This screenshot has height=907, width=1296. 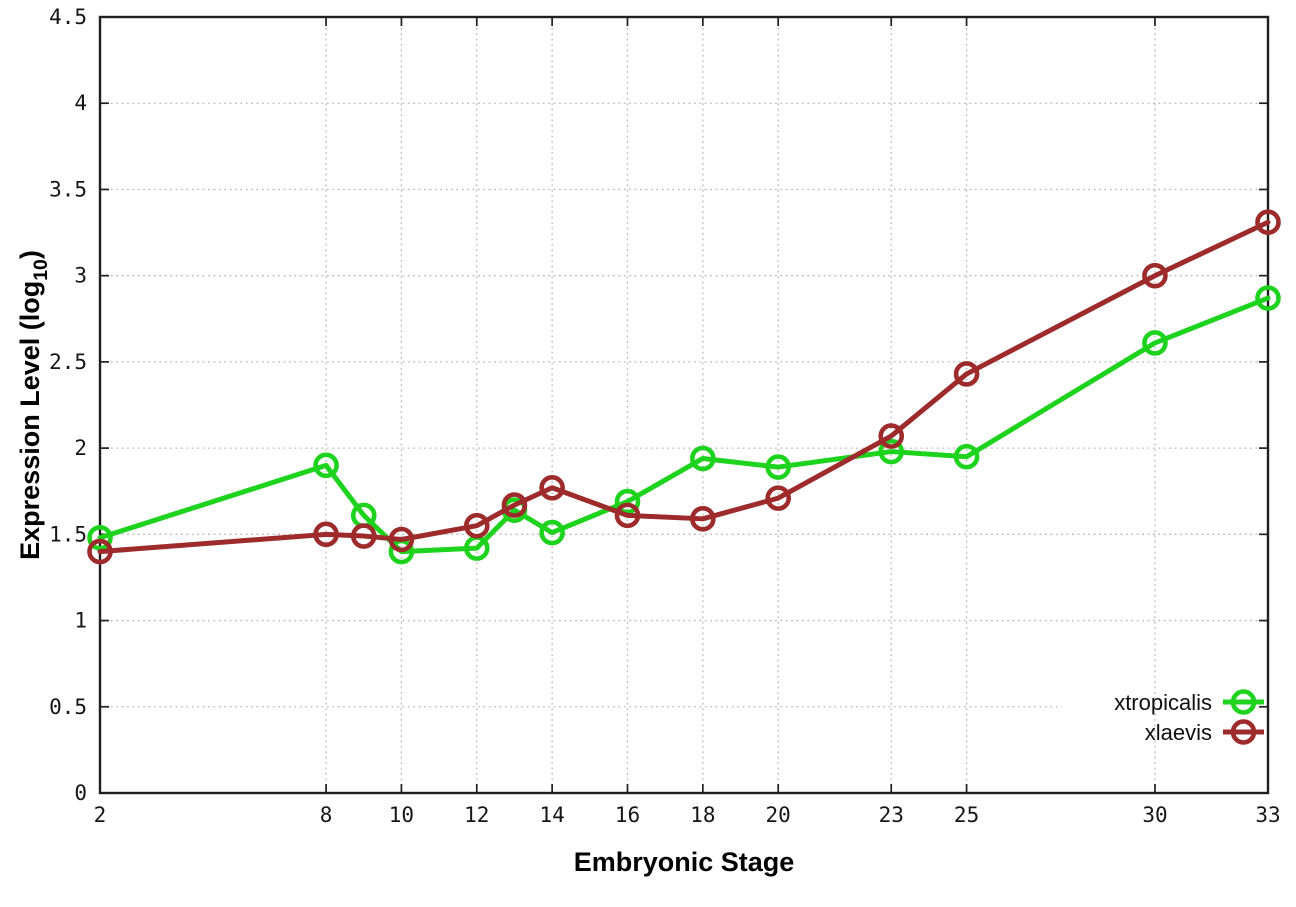 What do you see at coordinates (1178, 732) in the screenshot?
I see `legend-label-xlaevis: xlaevis` at bounding box center [1178, 732].